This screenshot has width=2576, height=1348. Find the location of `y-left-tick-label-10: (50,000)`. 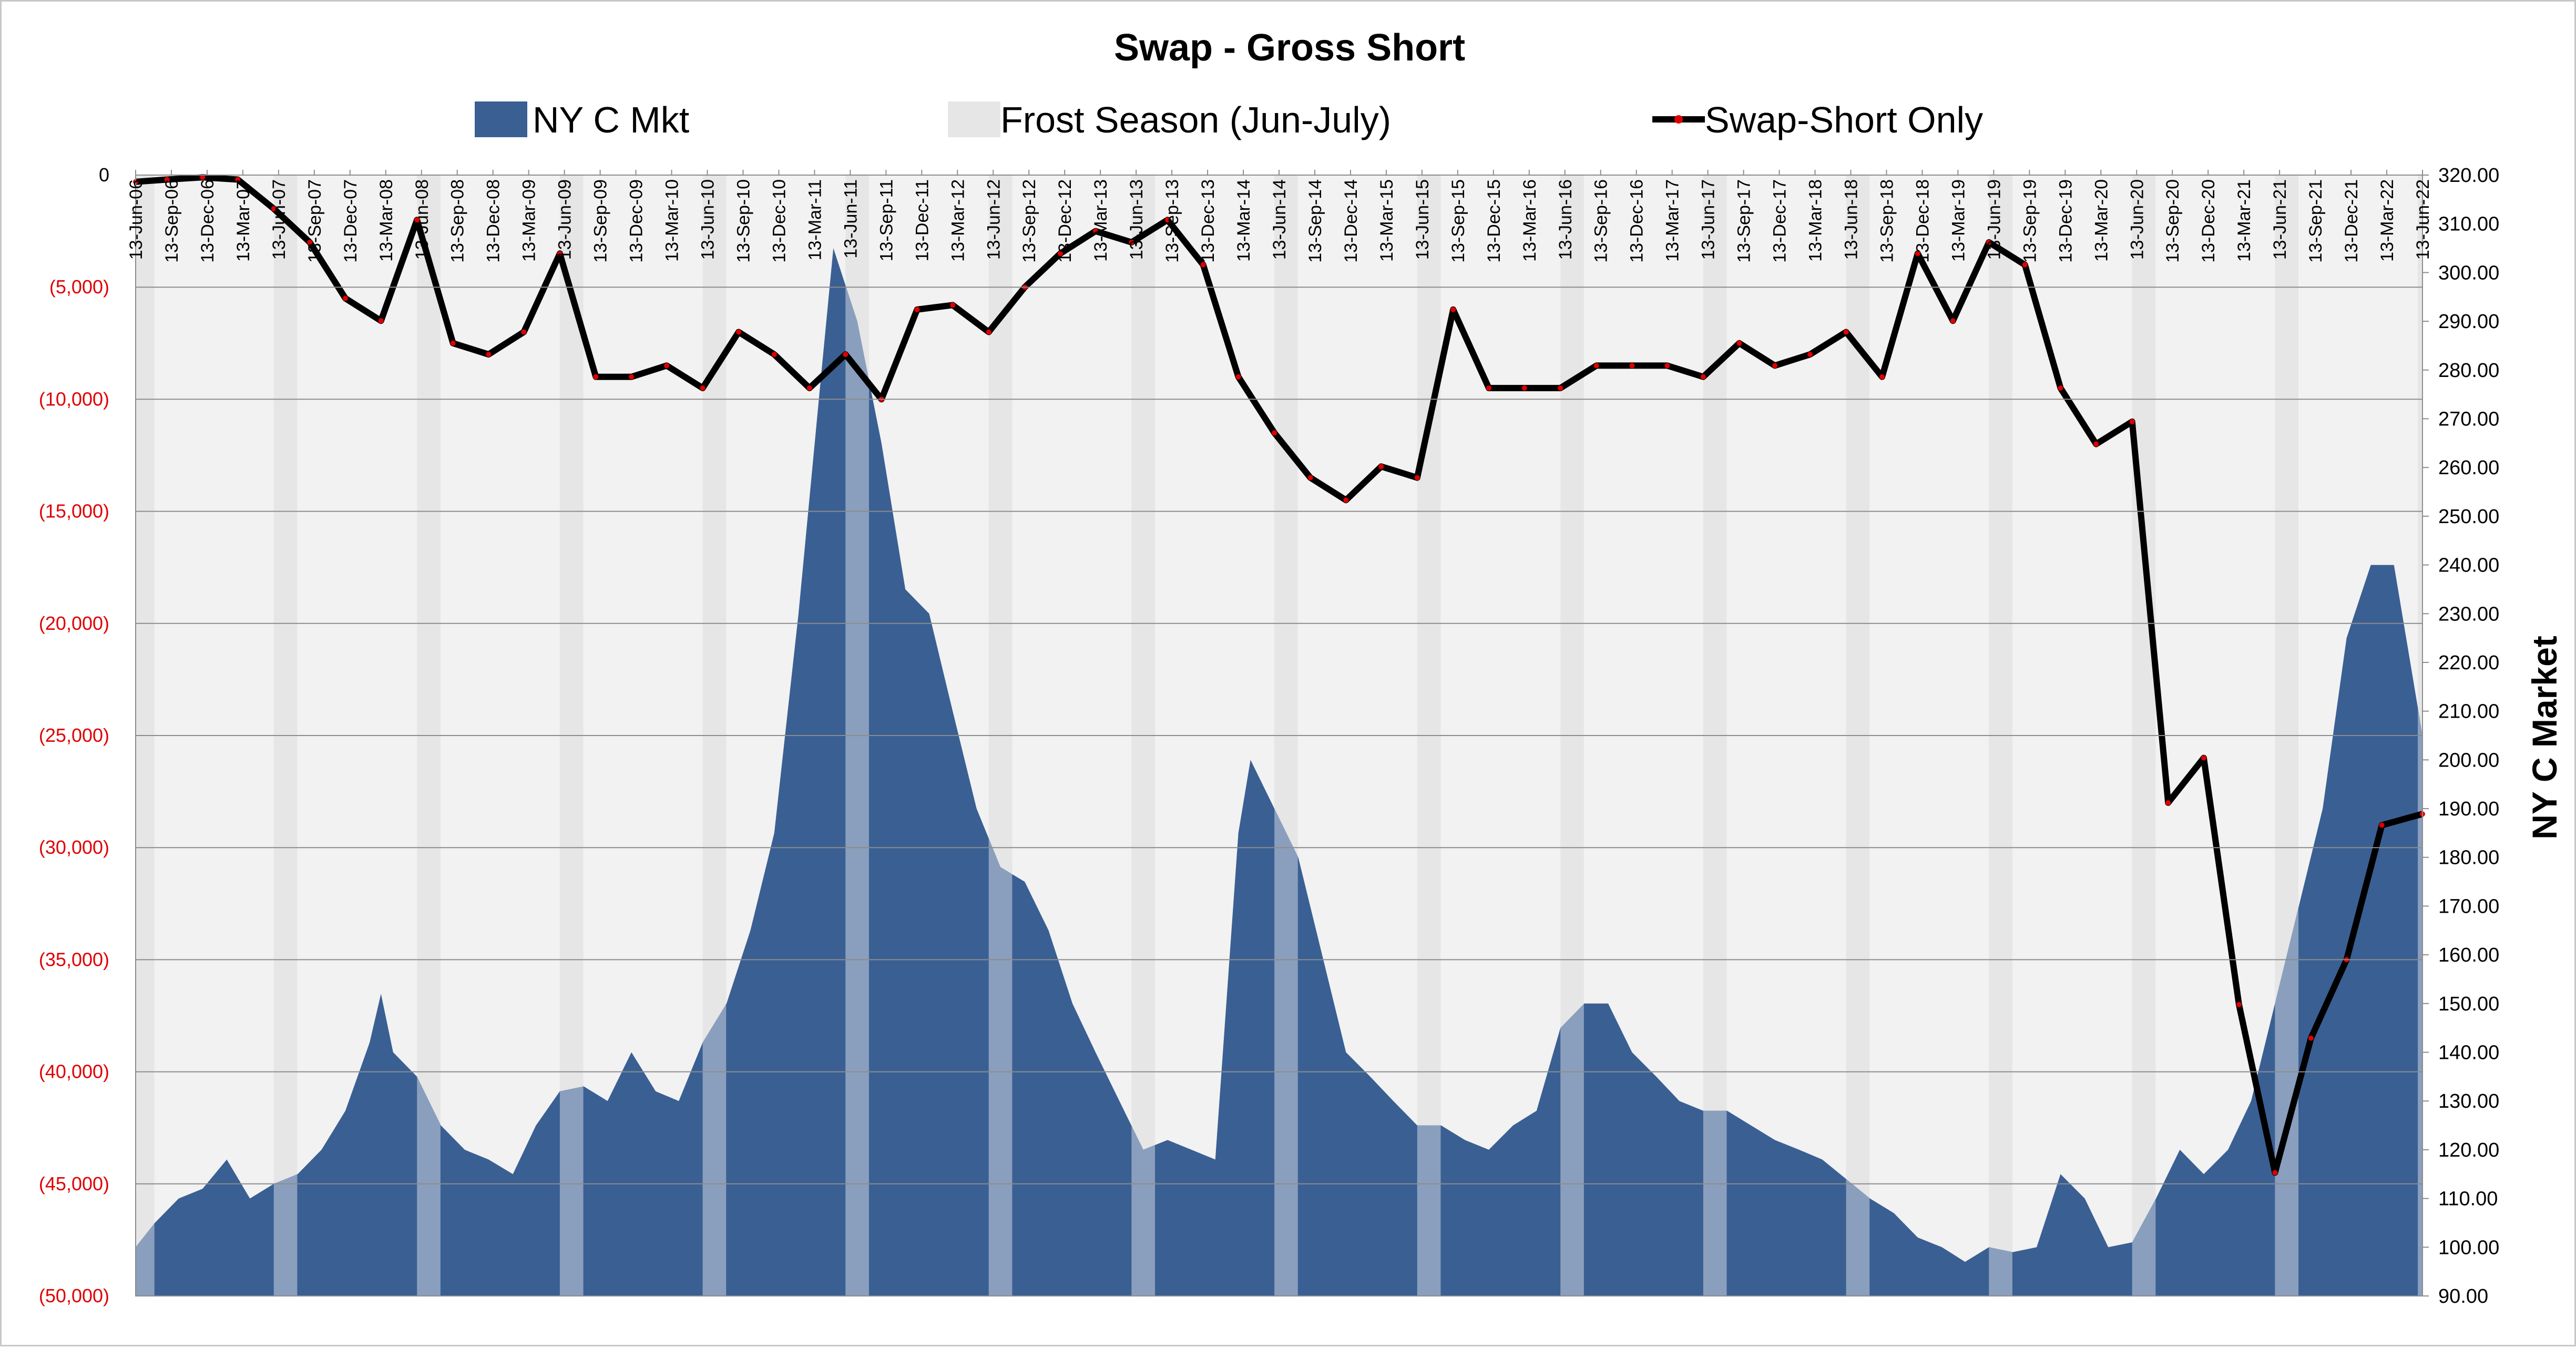

y-left-tick-label-10: (50,000) is located at coordinates (74, 1295).